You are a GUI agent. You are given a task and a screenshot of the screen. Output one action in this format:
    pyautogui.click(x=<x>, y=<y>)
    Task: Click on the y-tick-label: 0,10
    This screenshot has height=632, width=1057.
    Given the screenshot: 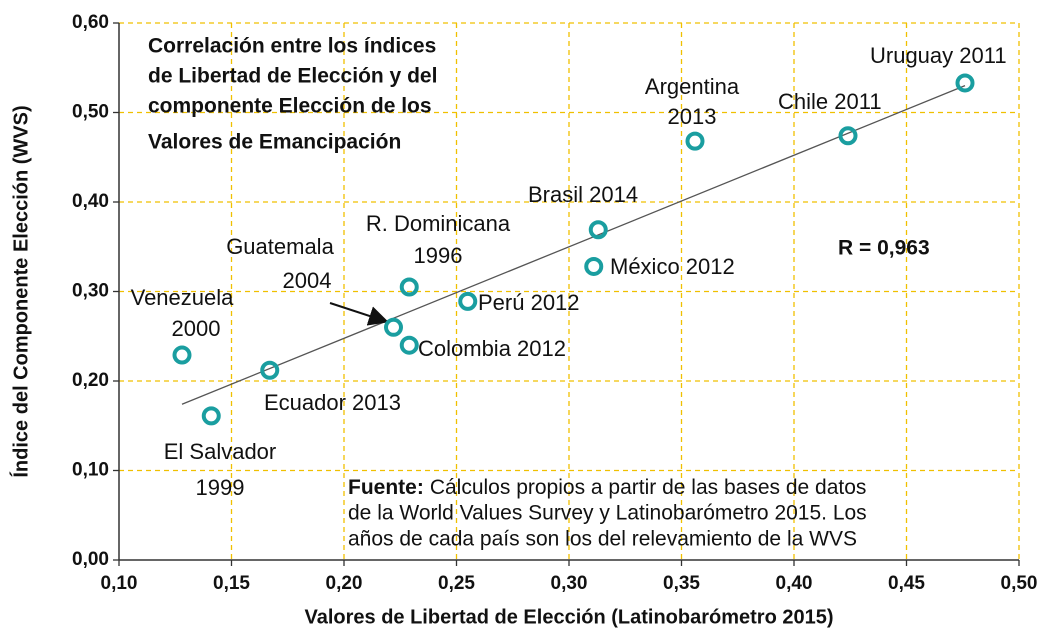 What is the action you would take?
    pyautogui.click(x=90, y=470)
    